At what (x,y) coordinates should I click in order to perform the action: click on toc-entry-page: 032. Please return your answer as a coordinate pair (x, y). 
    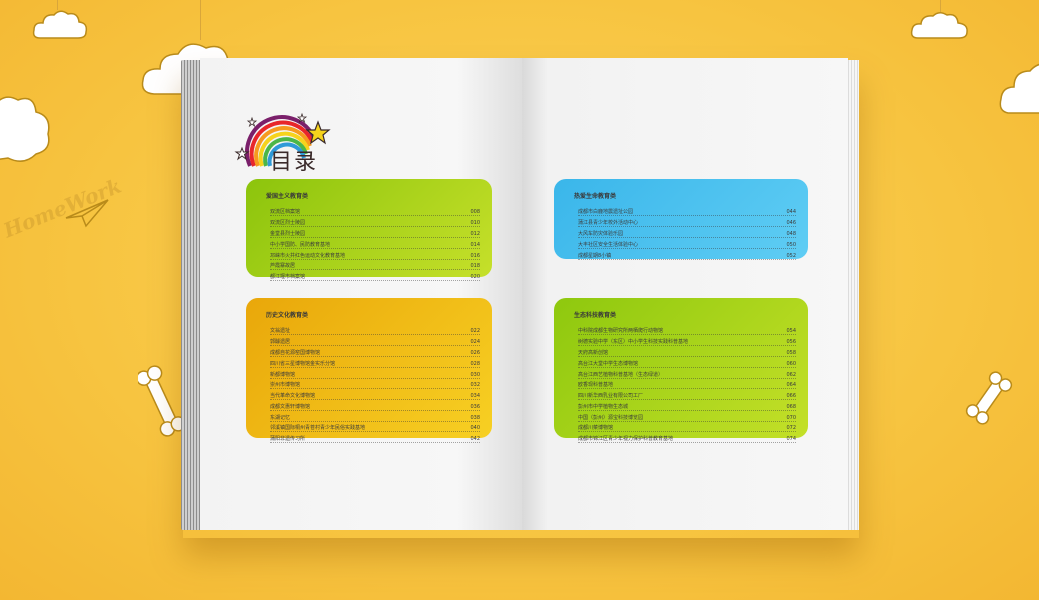
    Looking at the image, I should click on (475, 385).